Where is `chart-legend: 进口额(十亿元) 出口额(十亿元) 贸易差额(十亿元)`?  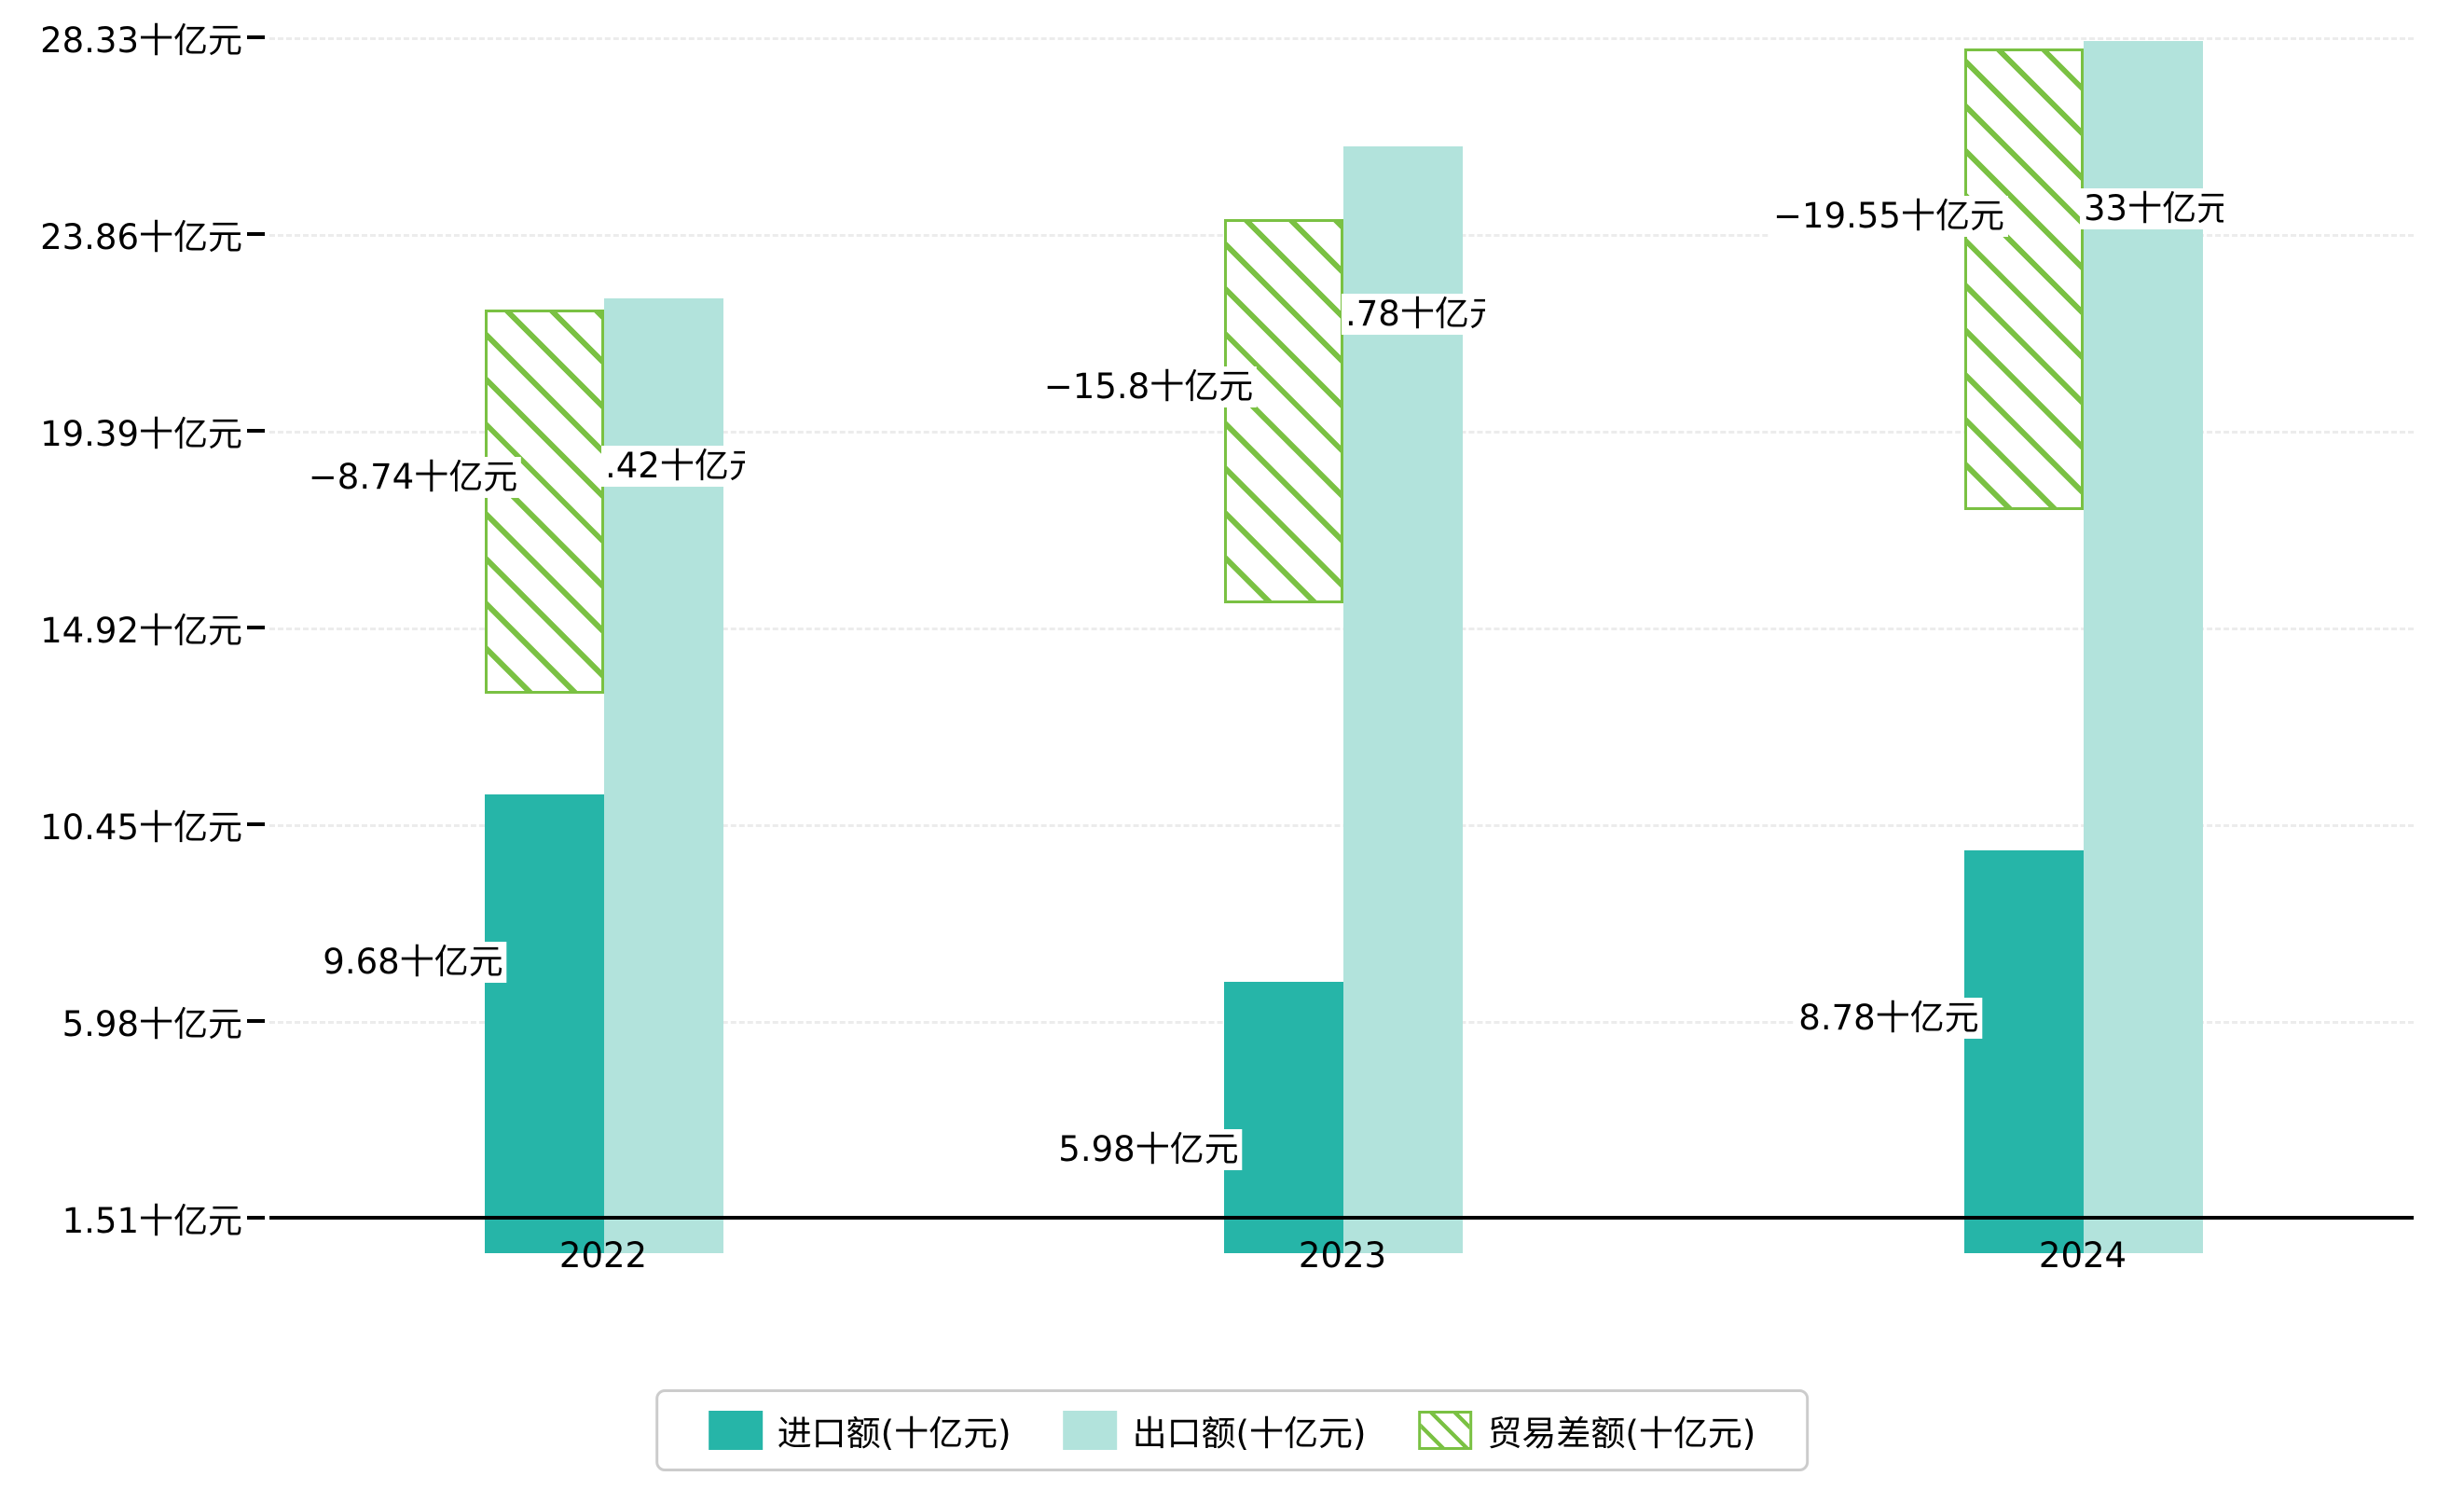 chart-legend: 进口额(十亿元) 出口额(十亿元) 贸易差额(十亿元) is located at coordinates (1232, 1430).